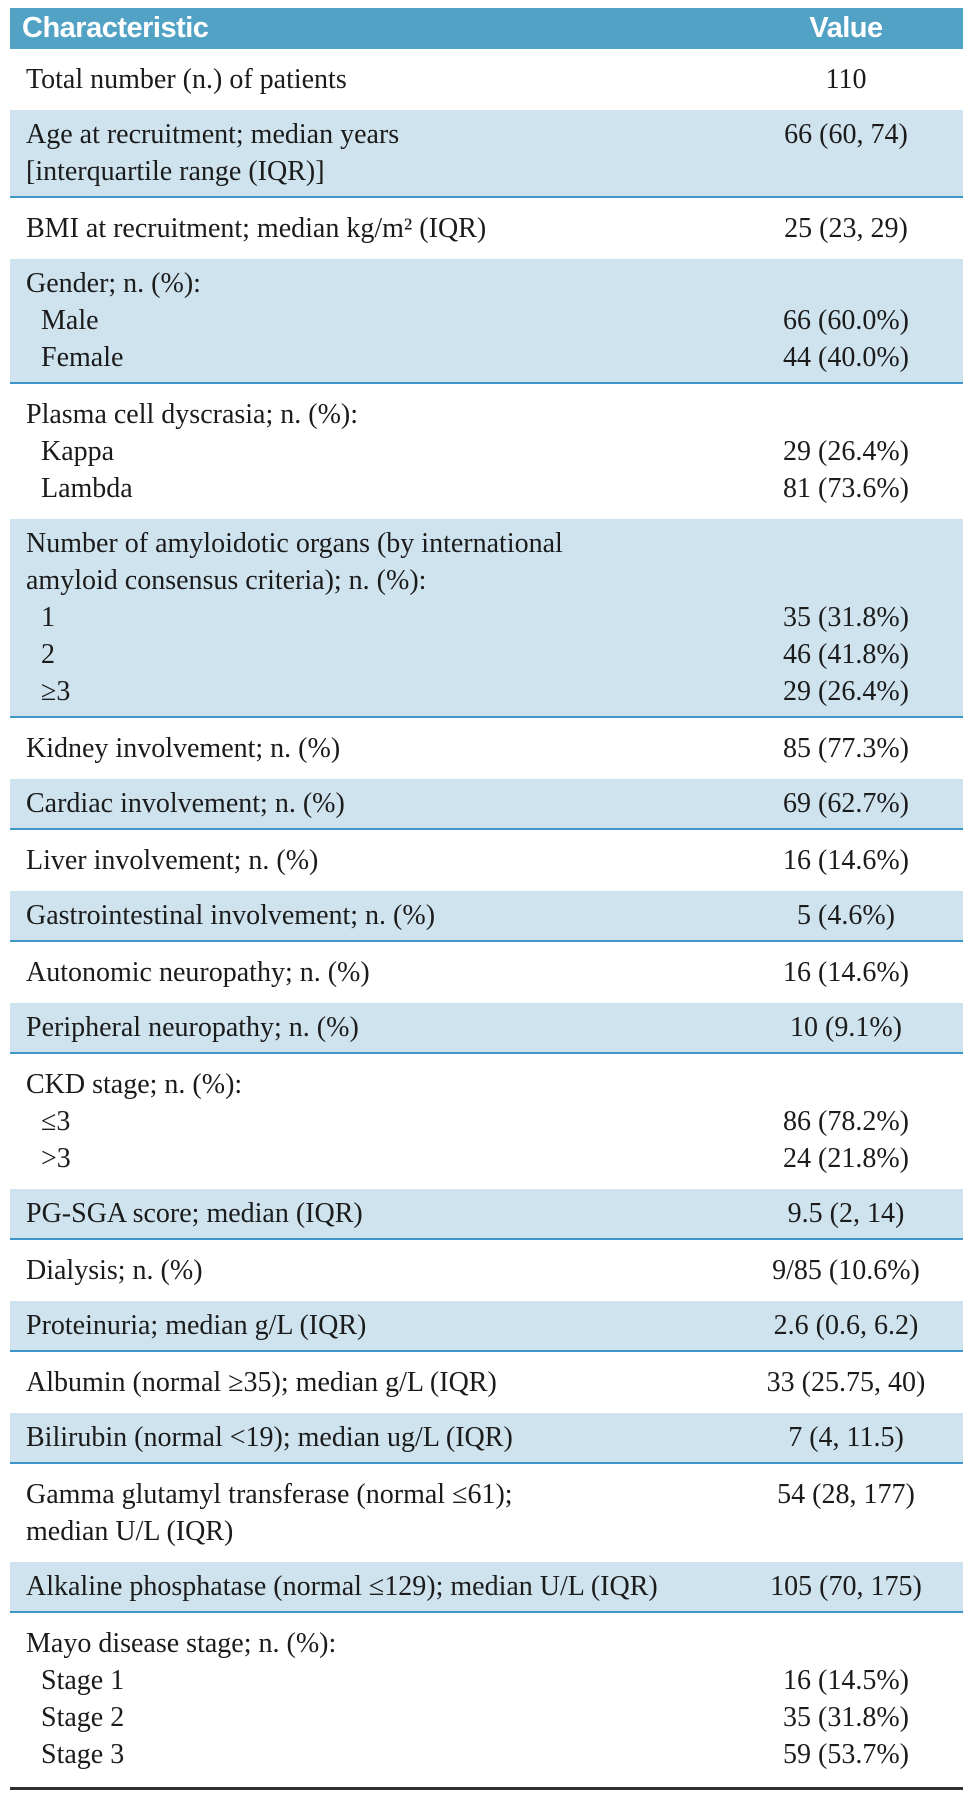  What do you see at coordinates (486, 617) in the screenshot?
I see `table-row: 1 35 (31.8%)` at bounding box center [486, 617].